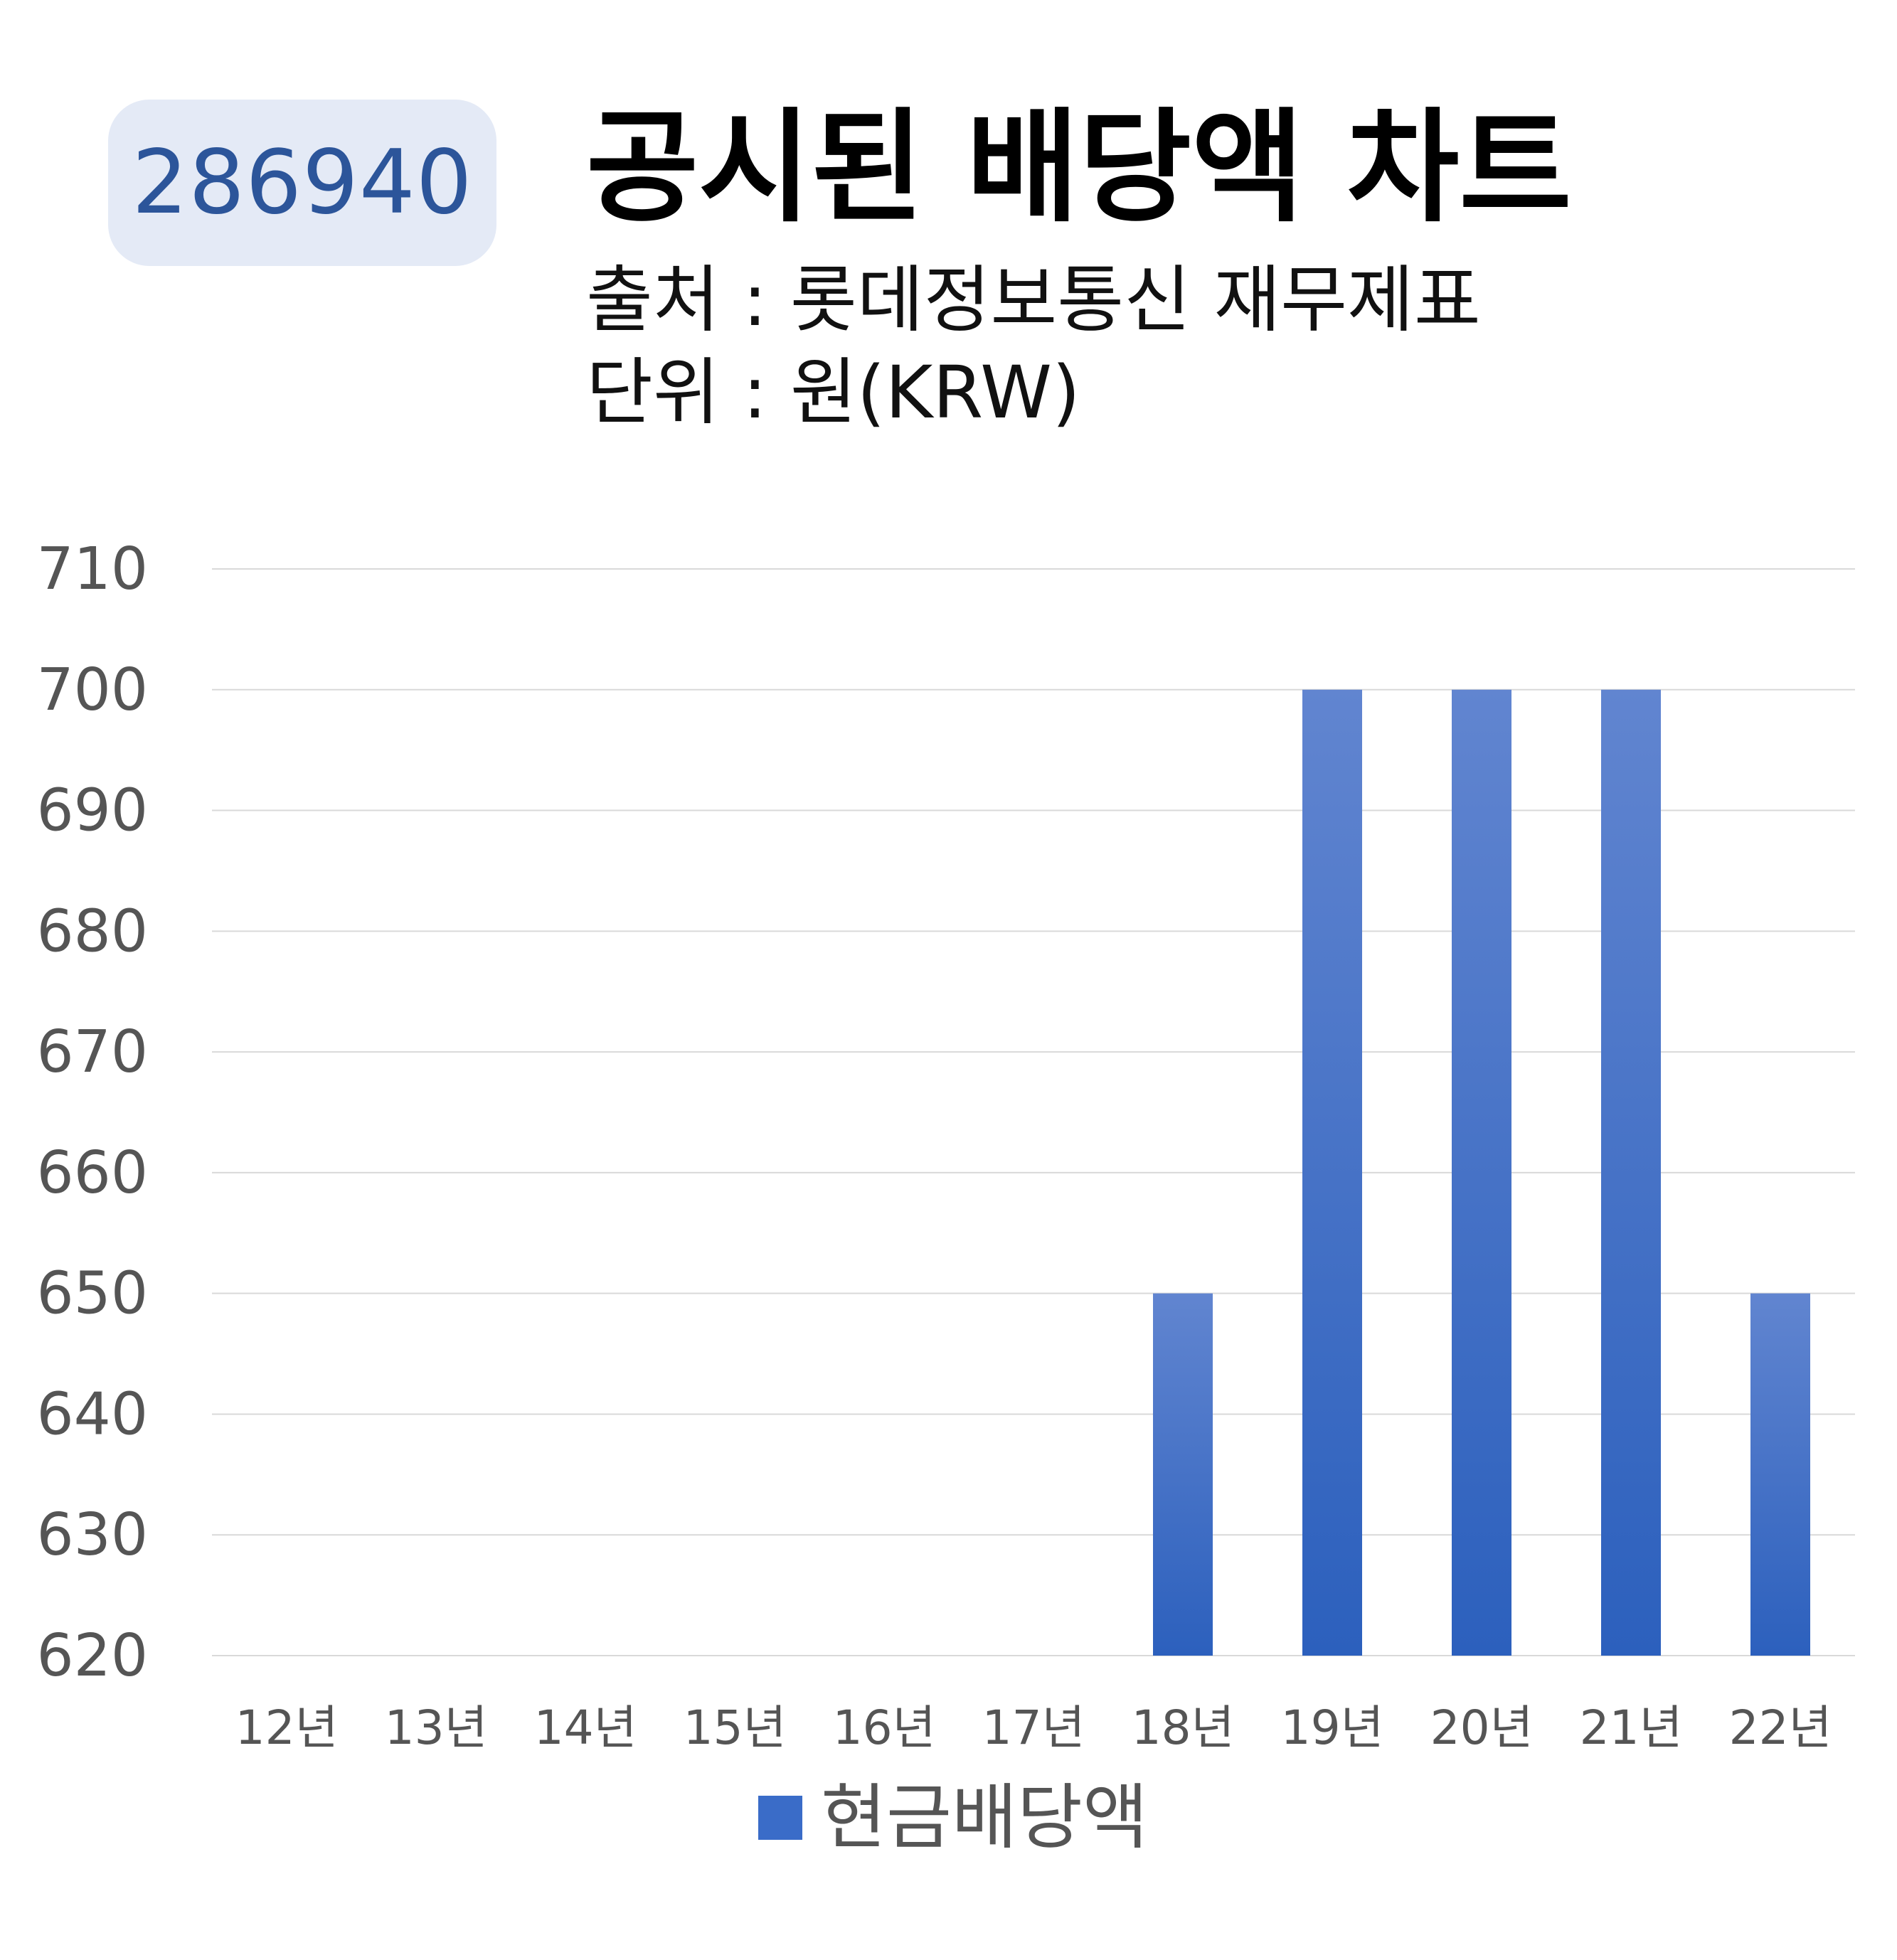  I want to click on legend: 현금배당액, so click(953, 1817).